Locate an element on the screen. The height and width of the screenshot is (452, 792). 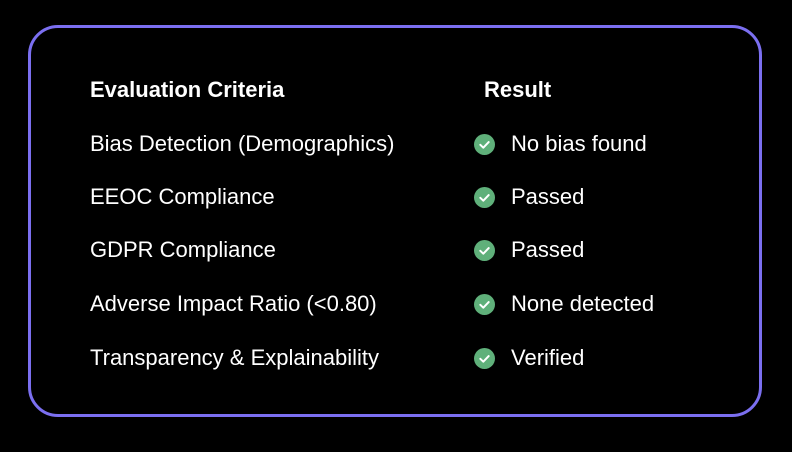
table-row: GDPR Compliance Passed is located at coordinates (395, 250).